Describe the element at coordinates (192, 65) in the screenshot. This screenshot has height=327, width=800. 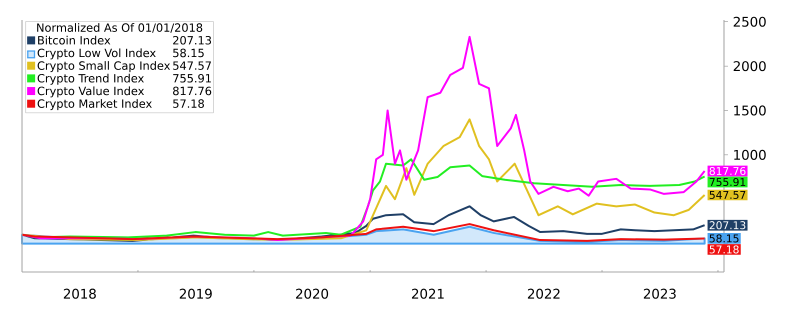
I see `text: 547.57` at that location.